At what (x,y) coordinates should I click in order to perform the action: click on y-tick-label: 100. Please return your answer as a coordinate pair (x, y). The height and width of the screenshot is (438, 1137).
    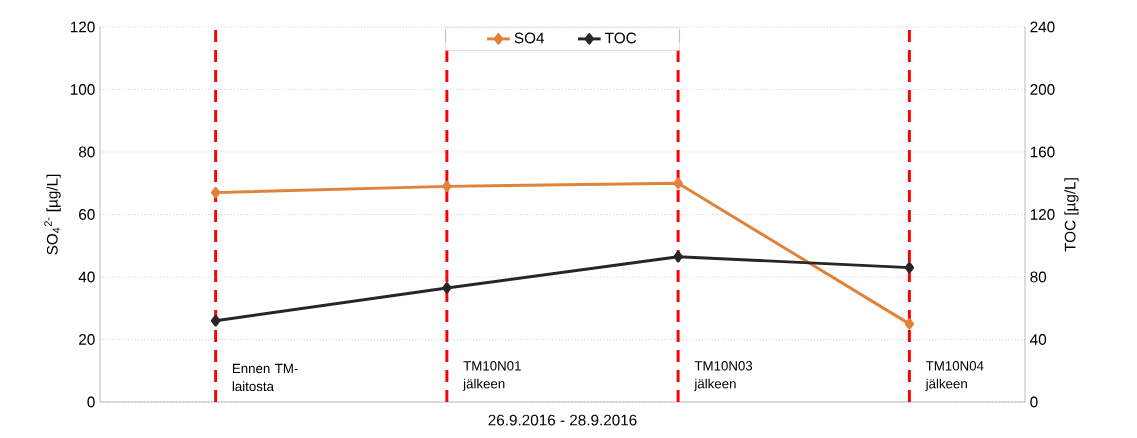
    Looking at the image, I should click on (82, 89).